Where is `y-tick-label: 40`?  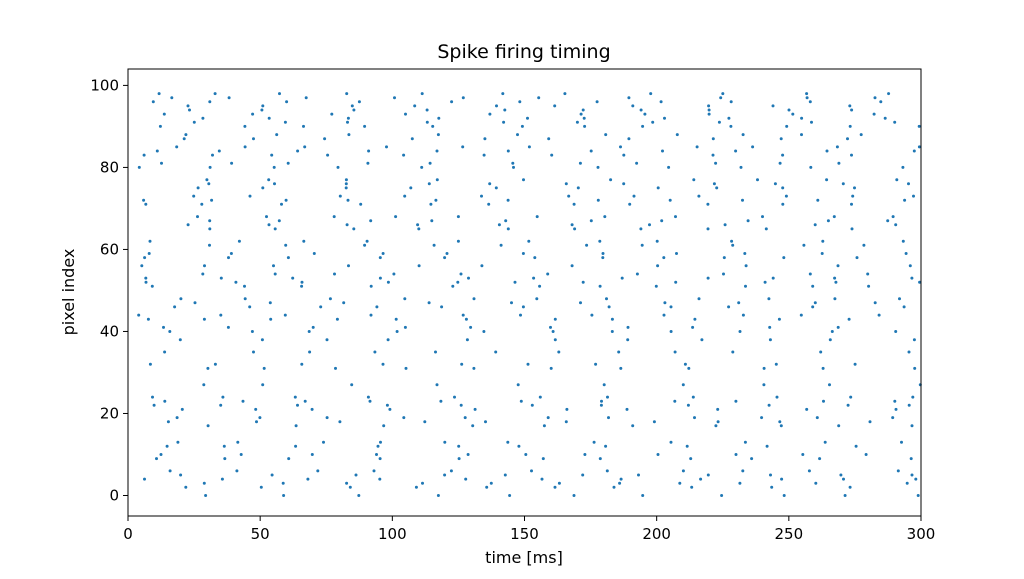 y-tick-label: 40 is located at coordinates (109, 331).